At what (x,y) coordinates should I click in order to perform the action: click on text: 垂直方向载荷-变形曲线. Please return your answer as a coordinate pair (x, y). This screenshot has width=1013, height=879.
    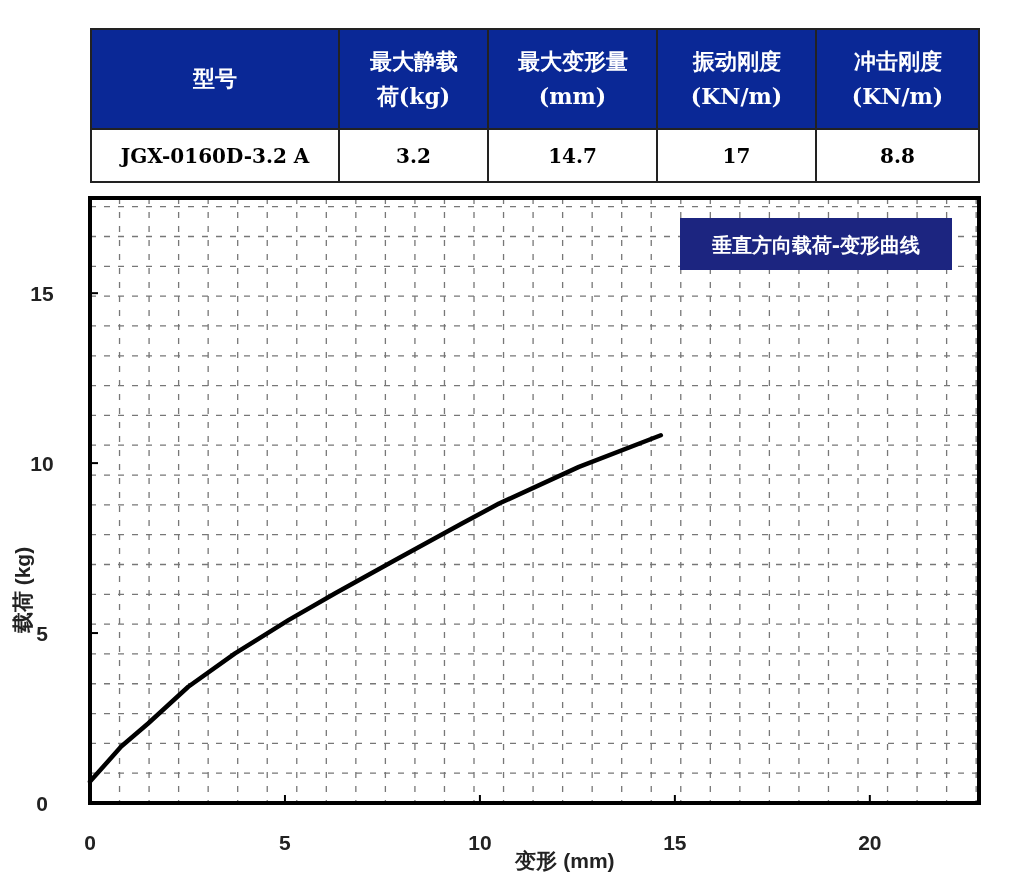
    Looking at the image, I should click on (815, 245).